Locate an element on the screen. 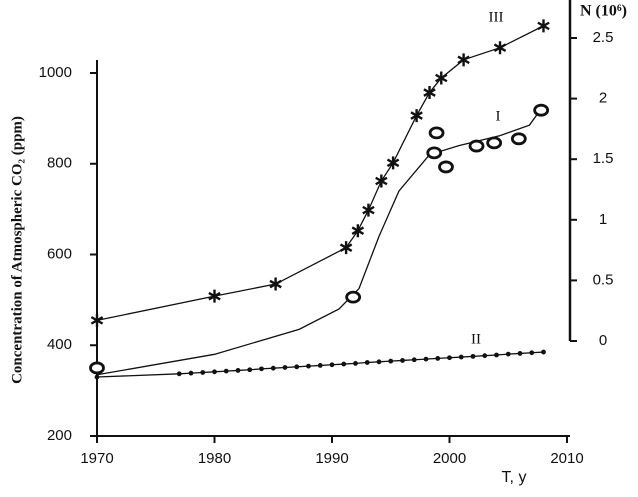 This screenshot has width=638, height=497. y-tick-label: 800 is located at coordinates (59, 163).